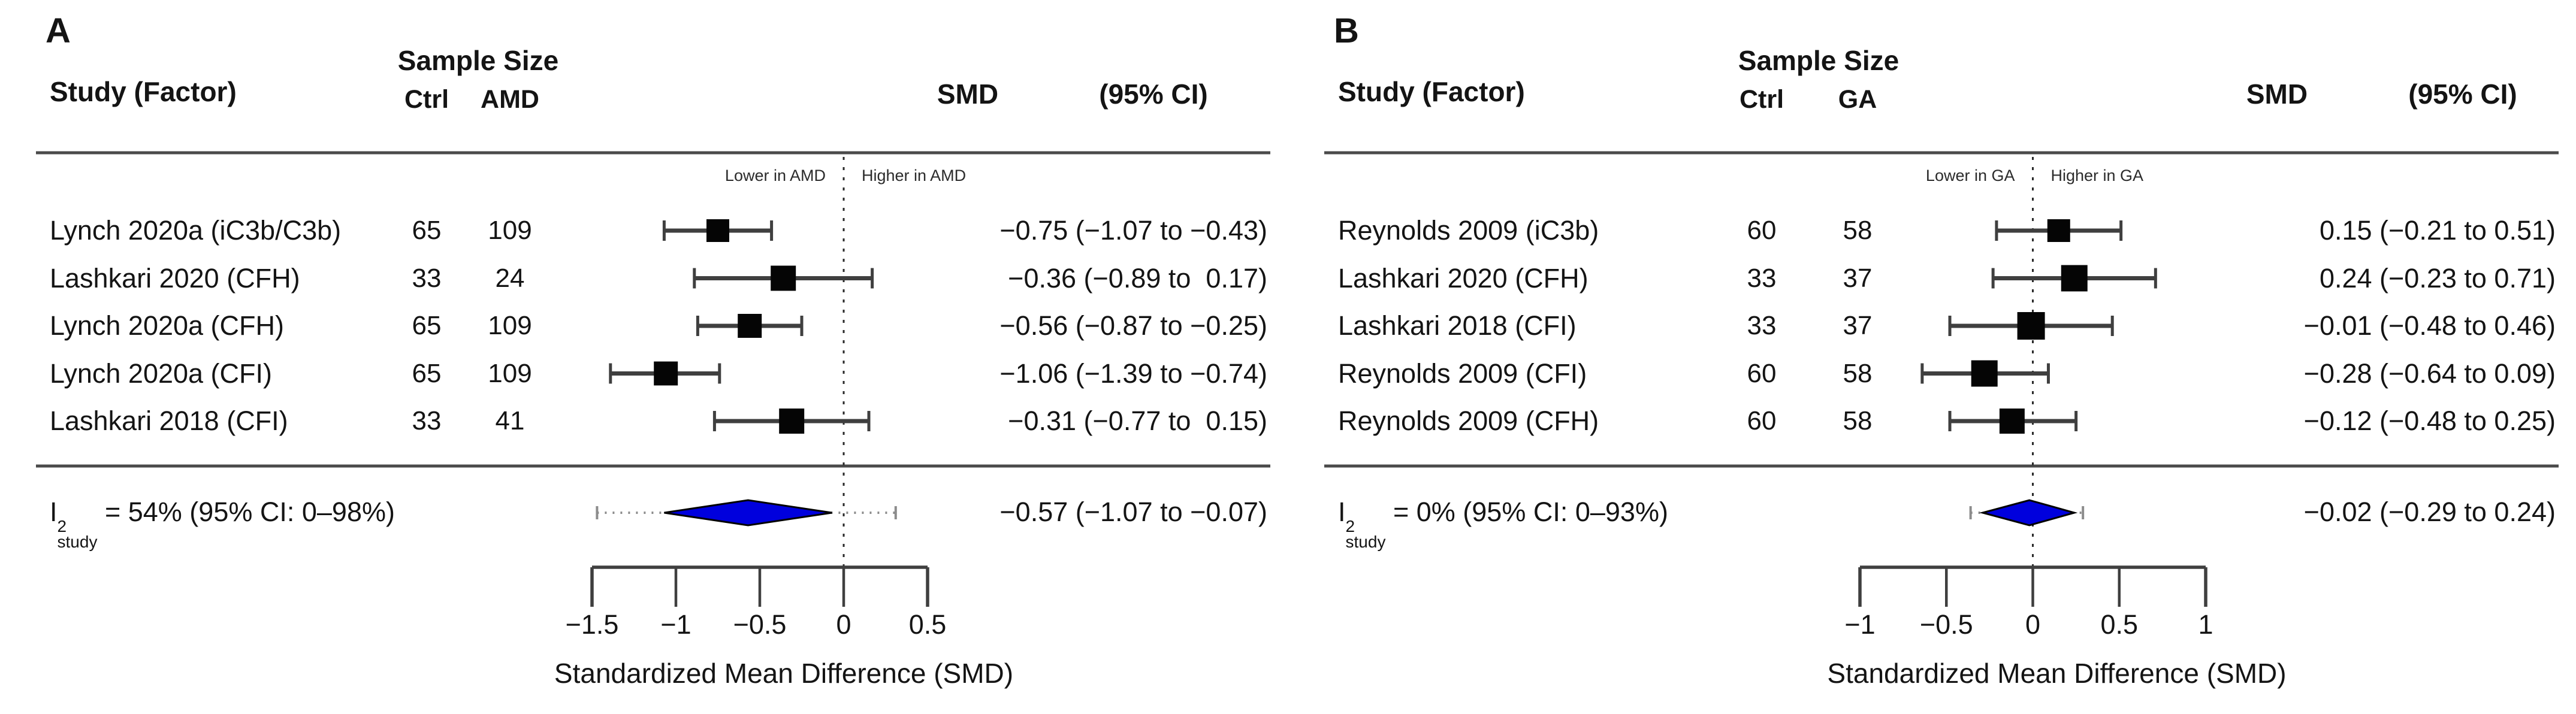 The height and width of the screenshot is (714, 2576). Describe the element at coordinates (246, 512) in the screenshot. I see `i2-value-text: = 54% (95% CI: 0–98%)` at that location.